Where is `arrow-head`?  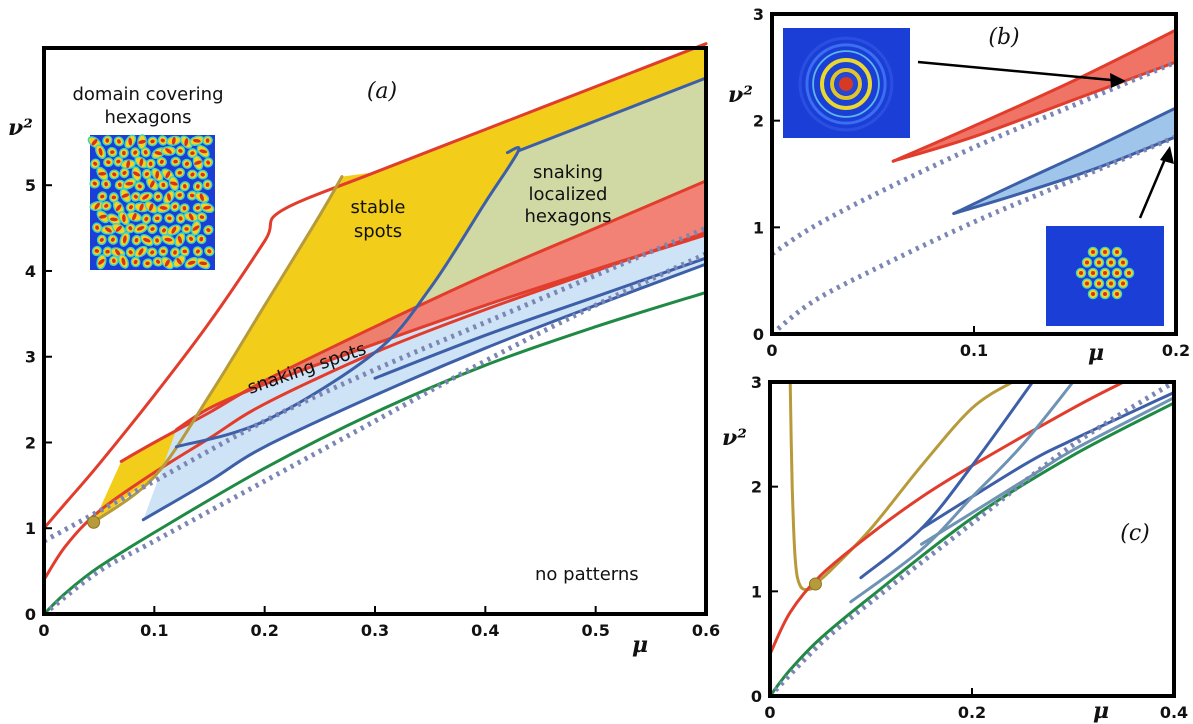
arrow-head is located at coordinates (1118, 80).